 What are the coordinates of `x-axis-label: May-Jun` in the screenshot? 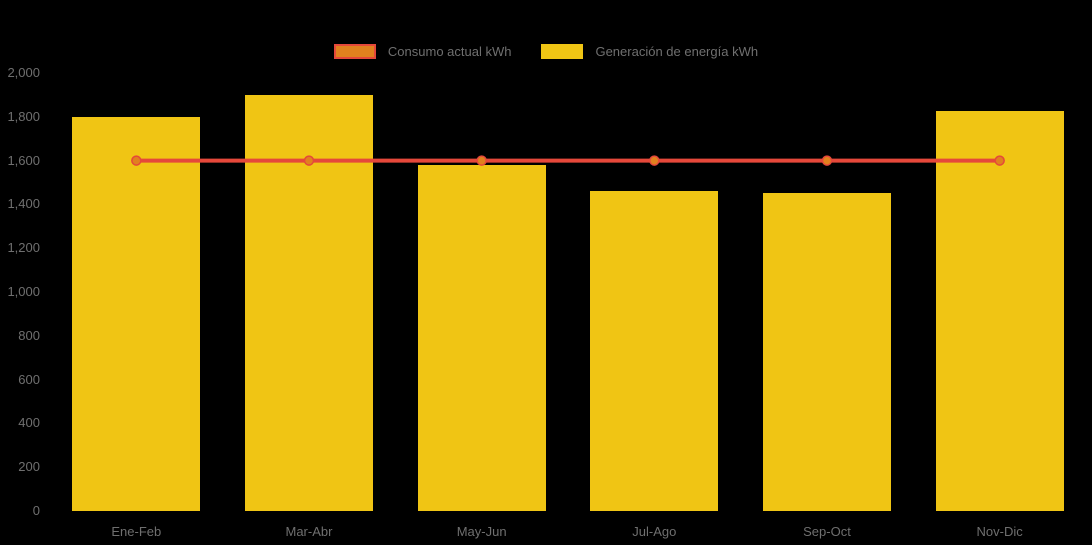 It's located at (481, 531).